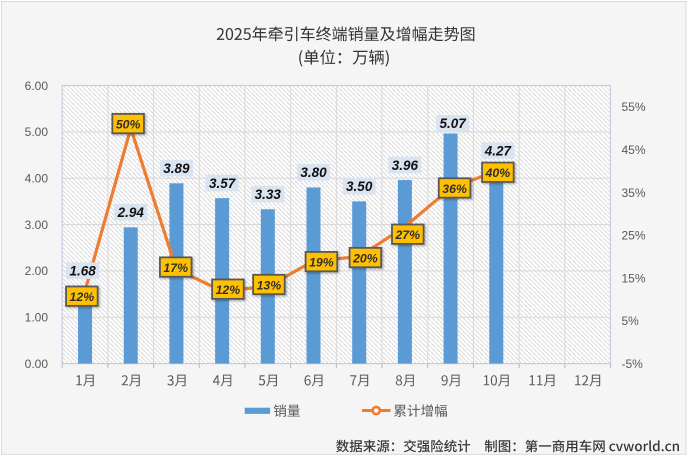  What do you see at coordinates (37, 318) in the screenshot?
I see `svg-text: 1.00` at bounding box center [37, 318].